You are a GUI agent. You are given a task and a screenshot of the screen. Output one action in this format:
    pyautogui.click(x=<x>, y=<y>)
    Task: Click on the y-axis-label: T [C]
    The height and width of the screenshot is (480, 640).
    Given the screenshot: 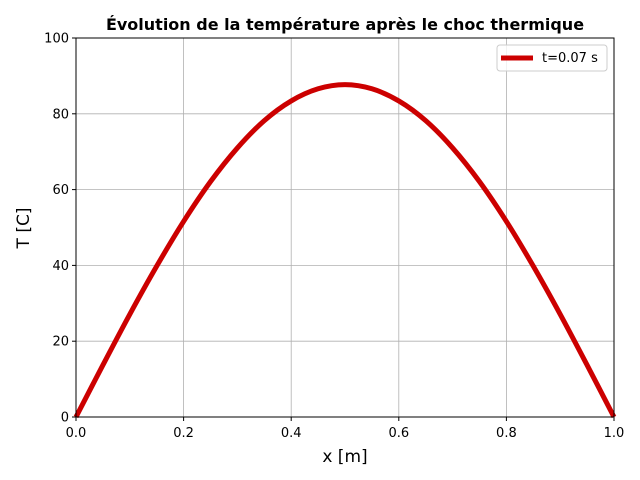 What is the action you would take?
    pyautogui.click(x=24, y=229)
    